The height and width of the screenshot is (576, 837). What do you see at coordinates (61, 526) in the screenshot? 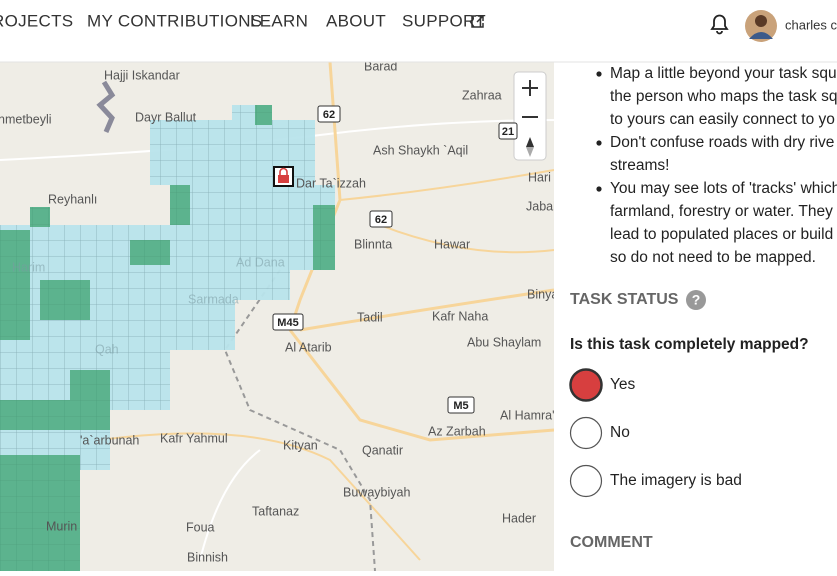
I see `map-label: Murin` at bounding box center [61, 526].